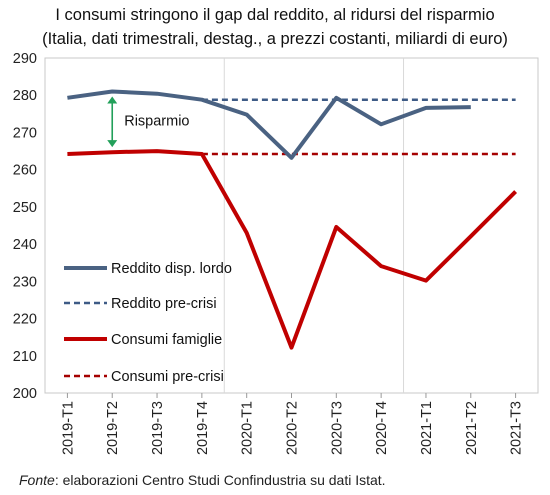  What do you see at coordinates (25, 394) in the screenshot?
I see `y-tick-label: 200` at bounding box center [25, 394].